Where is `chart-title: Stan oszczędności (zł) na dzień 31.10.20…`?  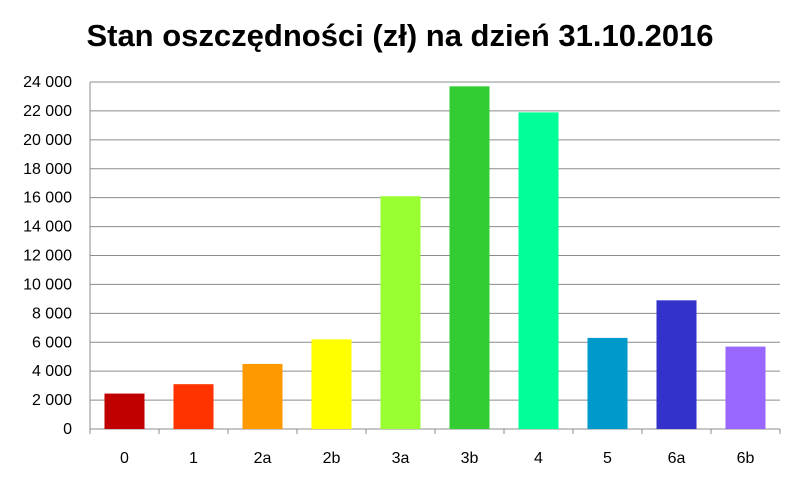 chart-title: Stan oszczędności (zł) na dzień 31.10.20… is located at coordinates (400, 35).